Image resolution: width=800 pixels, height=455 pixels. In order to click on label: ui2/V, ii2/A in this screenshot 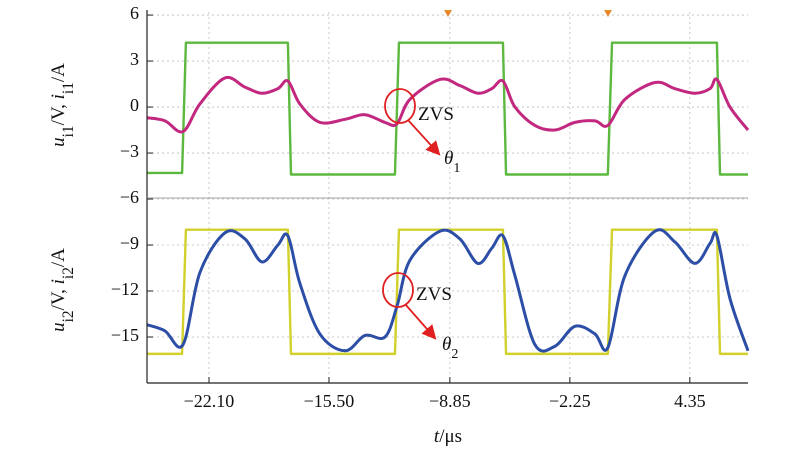, I will do `click(62, 290)`.